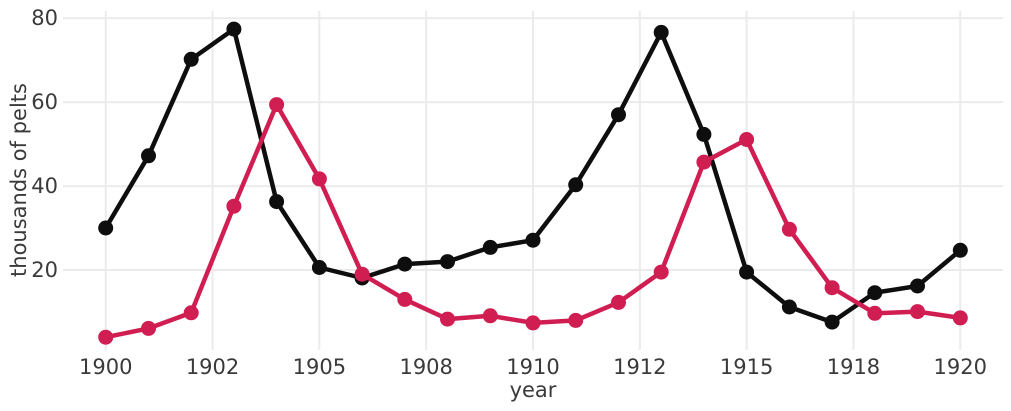 The width and height of the screenshot is (1011, 411). What do you see at coordinates (425, 367) in the screenshot?
I see `x-tick-label: 1908` at bounding box center [425, 367].